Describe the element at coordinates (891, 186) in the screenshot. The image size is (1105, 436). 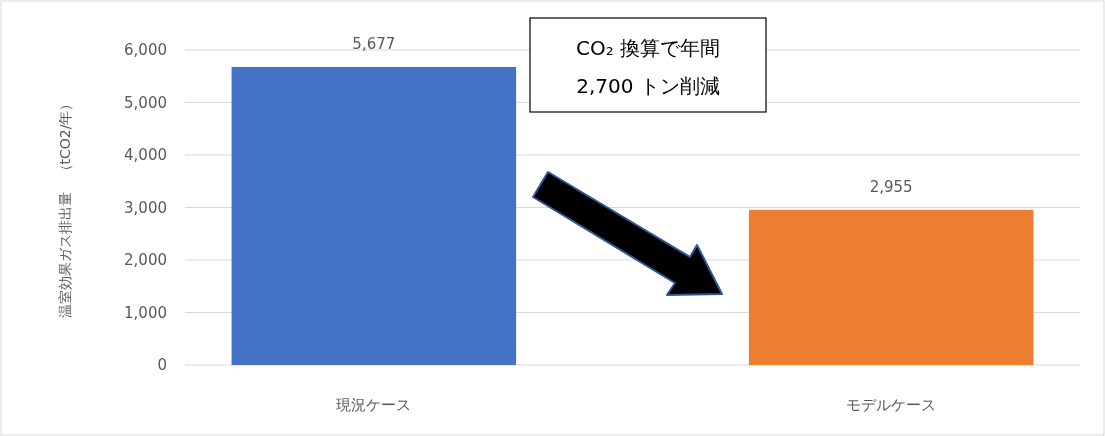
I see `data-label: 2,955` at that location.